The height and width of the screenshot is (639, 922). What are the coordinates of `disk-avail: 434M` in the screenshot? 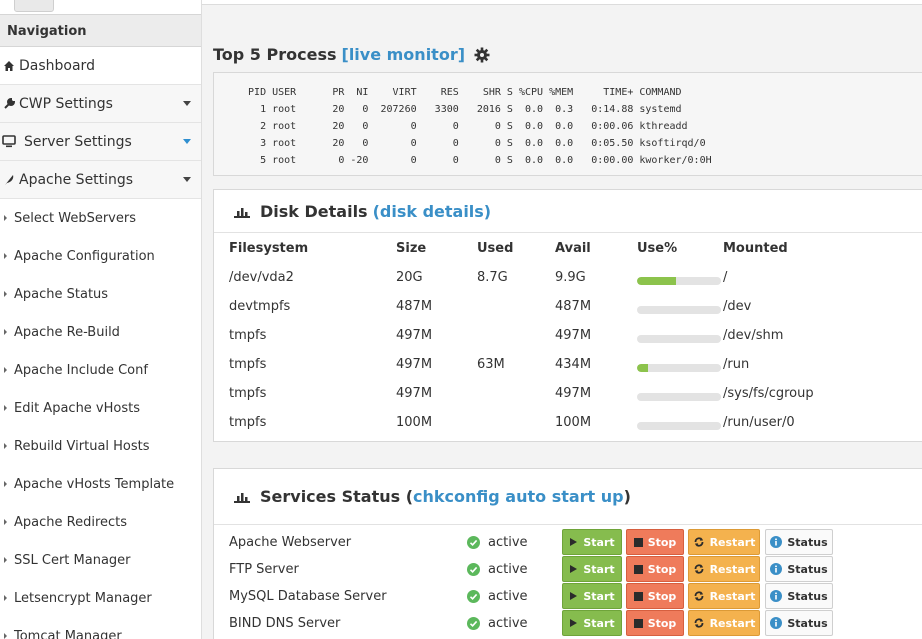 It's located at (573, 364).